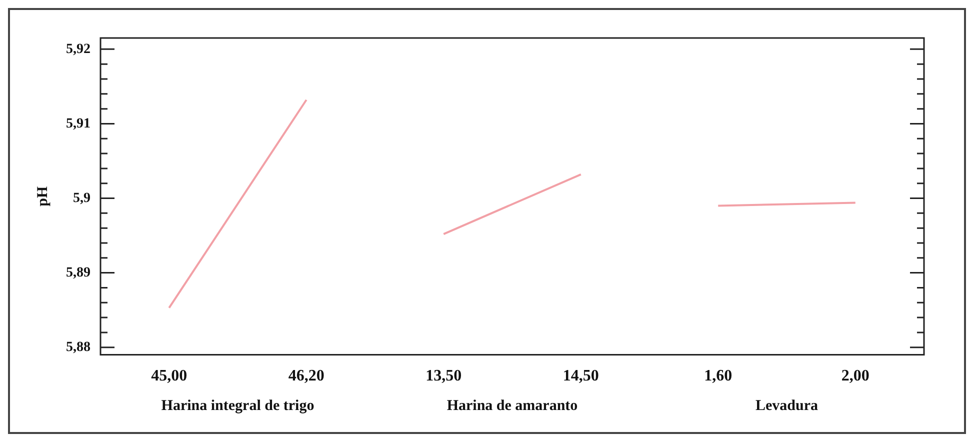 This screenshot has width=972, height=440. I want to click on text: Levadura, so click(786, 406).